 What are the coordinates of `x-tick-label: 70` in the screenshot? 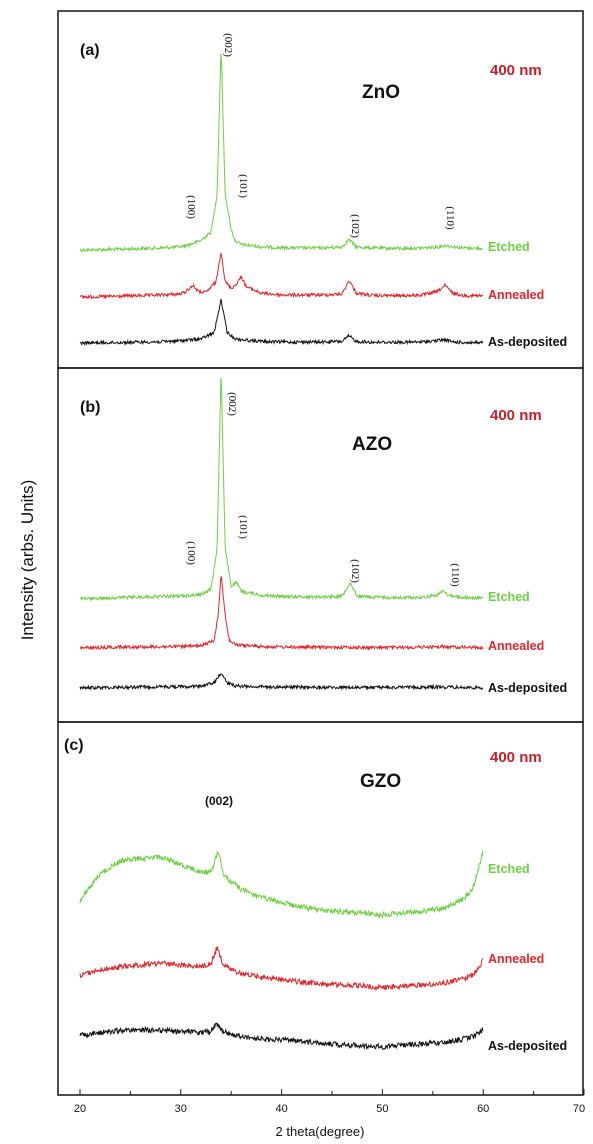 It's located at (579, 1109).